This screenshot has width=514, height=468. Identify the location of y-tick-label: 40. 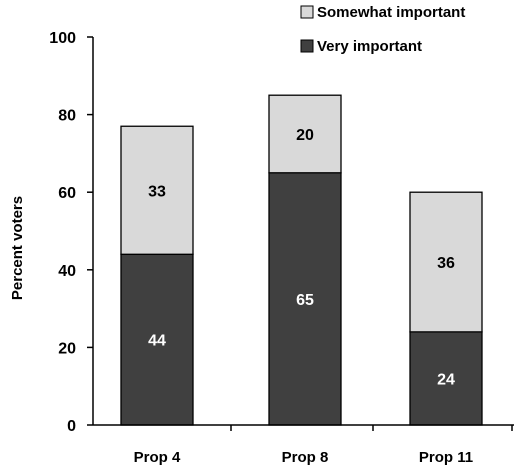
(67, 271).